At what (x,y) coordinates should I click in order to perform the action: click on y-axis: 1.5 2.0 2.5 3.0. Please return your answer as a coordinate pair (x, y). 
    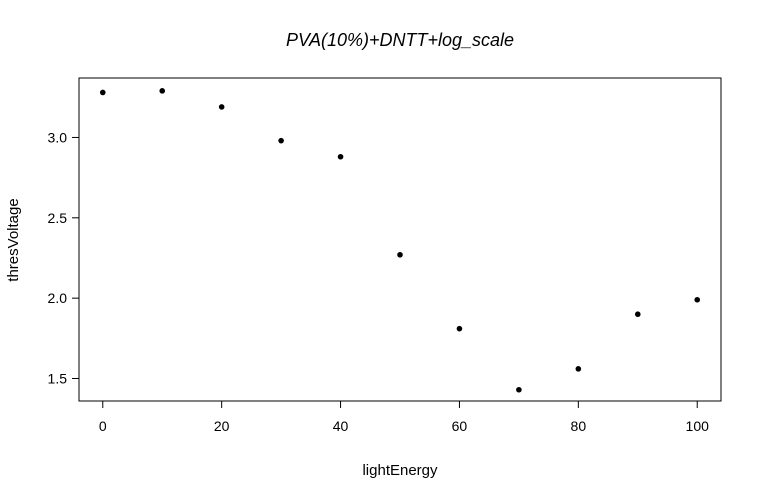
    Looking at the image, I should click on (64, 258).